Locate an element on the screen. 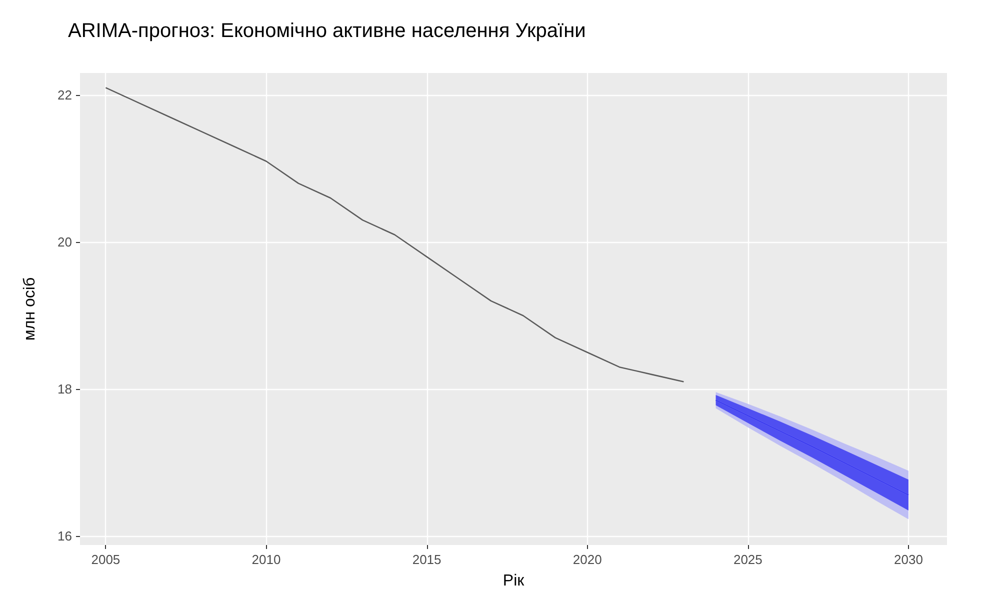 This screenshot has width=990, height=602. chart-title: ARIMA-прогноз: Економічно активне населення України is located at coordinates (327, 31).